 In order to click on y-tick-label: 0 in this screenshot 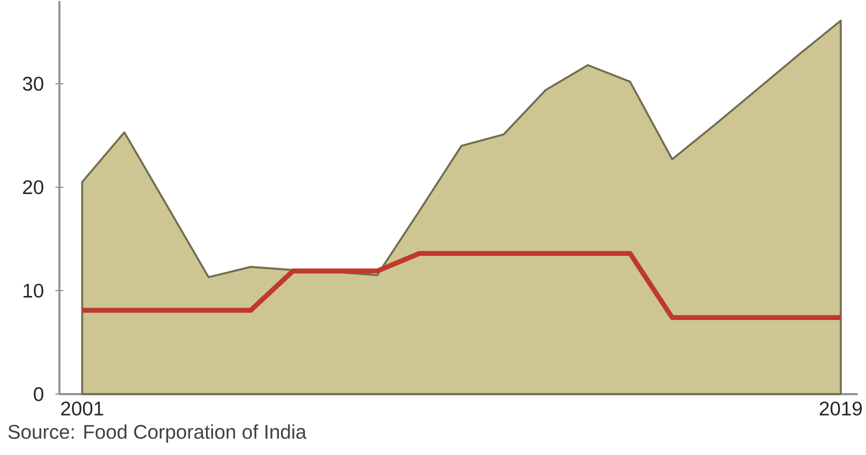, I will do `click(39, 394)`.